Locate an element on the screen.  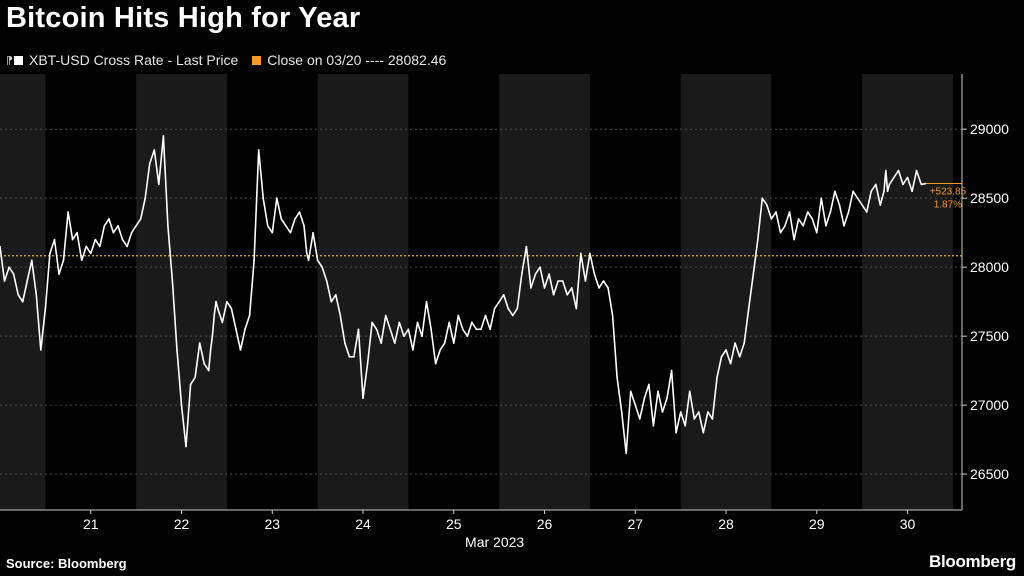
legend-label-close: Close on 03/20 ---- 28082.46 is located at coordinates (357, 60).